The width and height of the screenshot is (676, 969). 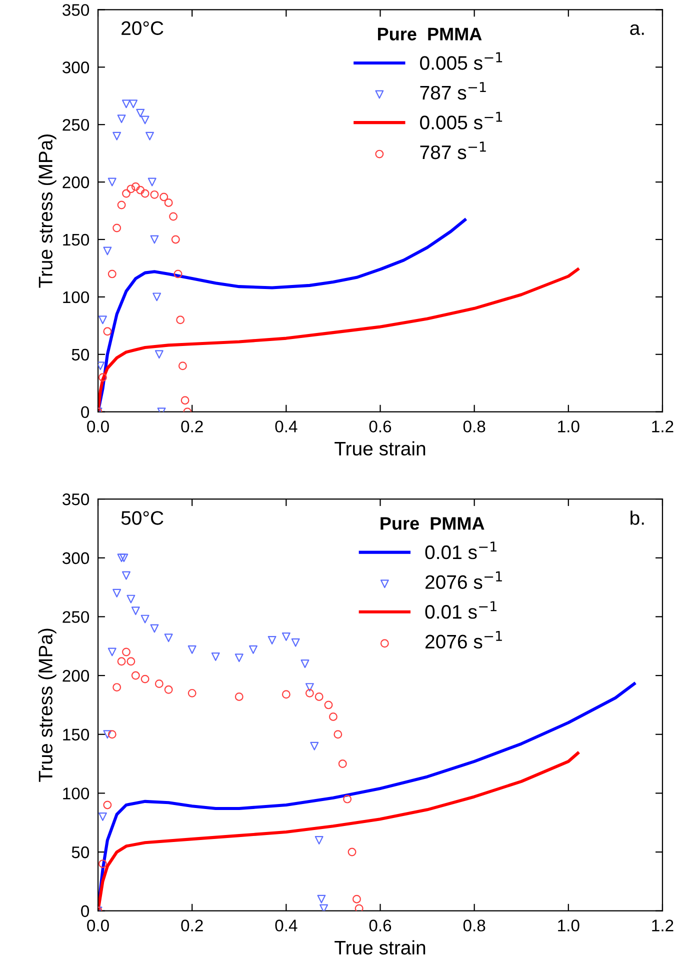 I want to click on annotation: a., so click(x=637, y=30).